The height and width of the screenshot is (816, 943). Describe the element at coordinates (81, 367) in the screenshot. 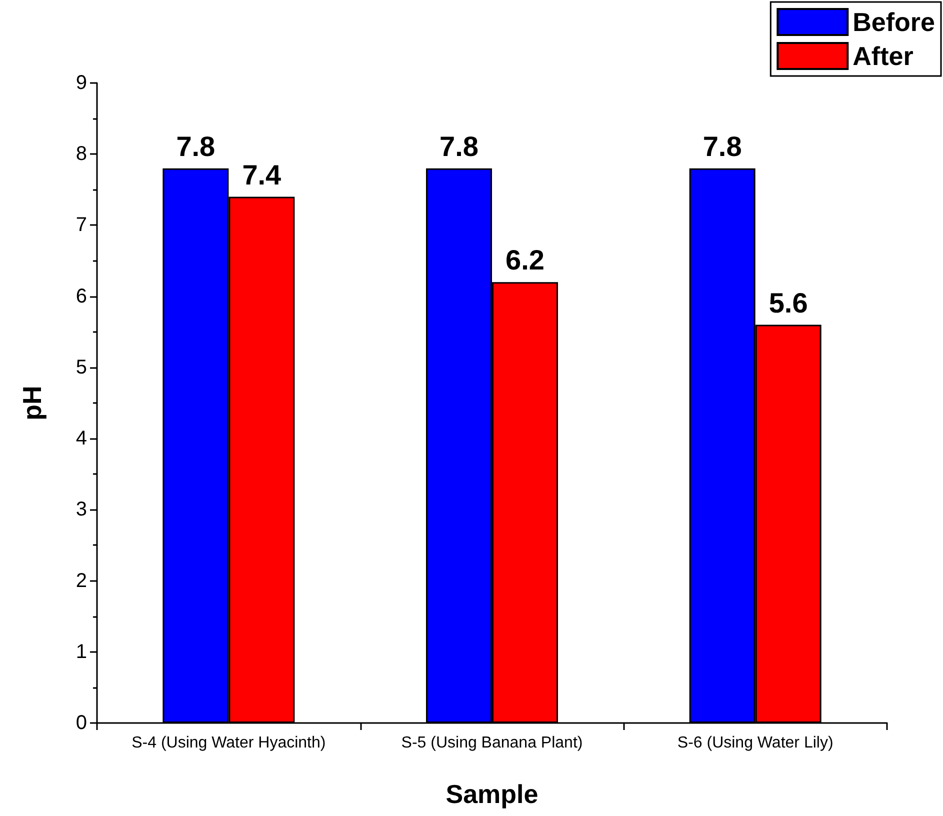

I see `y-tick-label: 5` at that location.